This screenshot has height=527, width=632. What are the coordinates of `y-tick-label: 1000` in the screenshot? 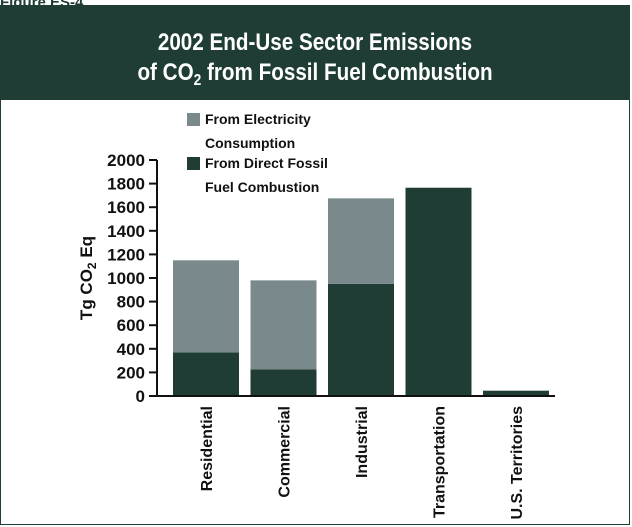 It's located at (126, 278).